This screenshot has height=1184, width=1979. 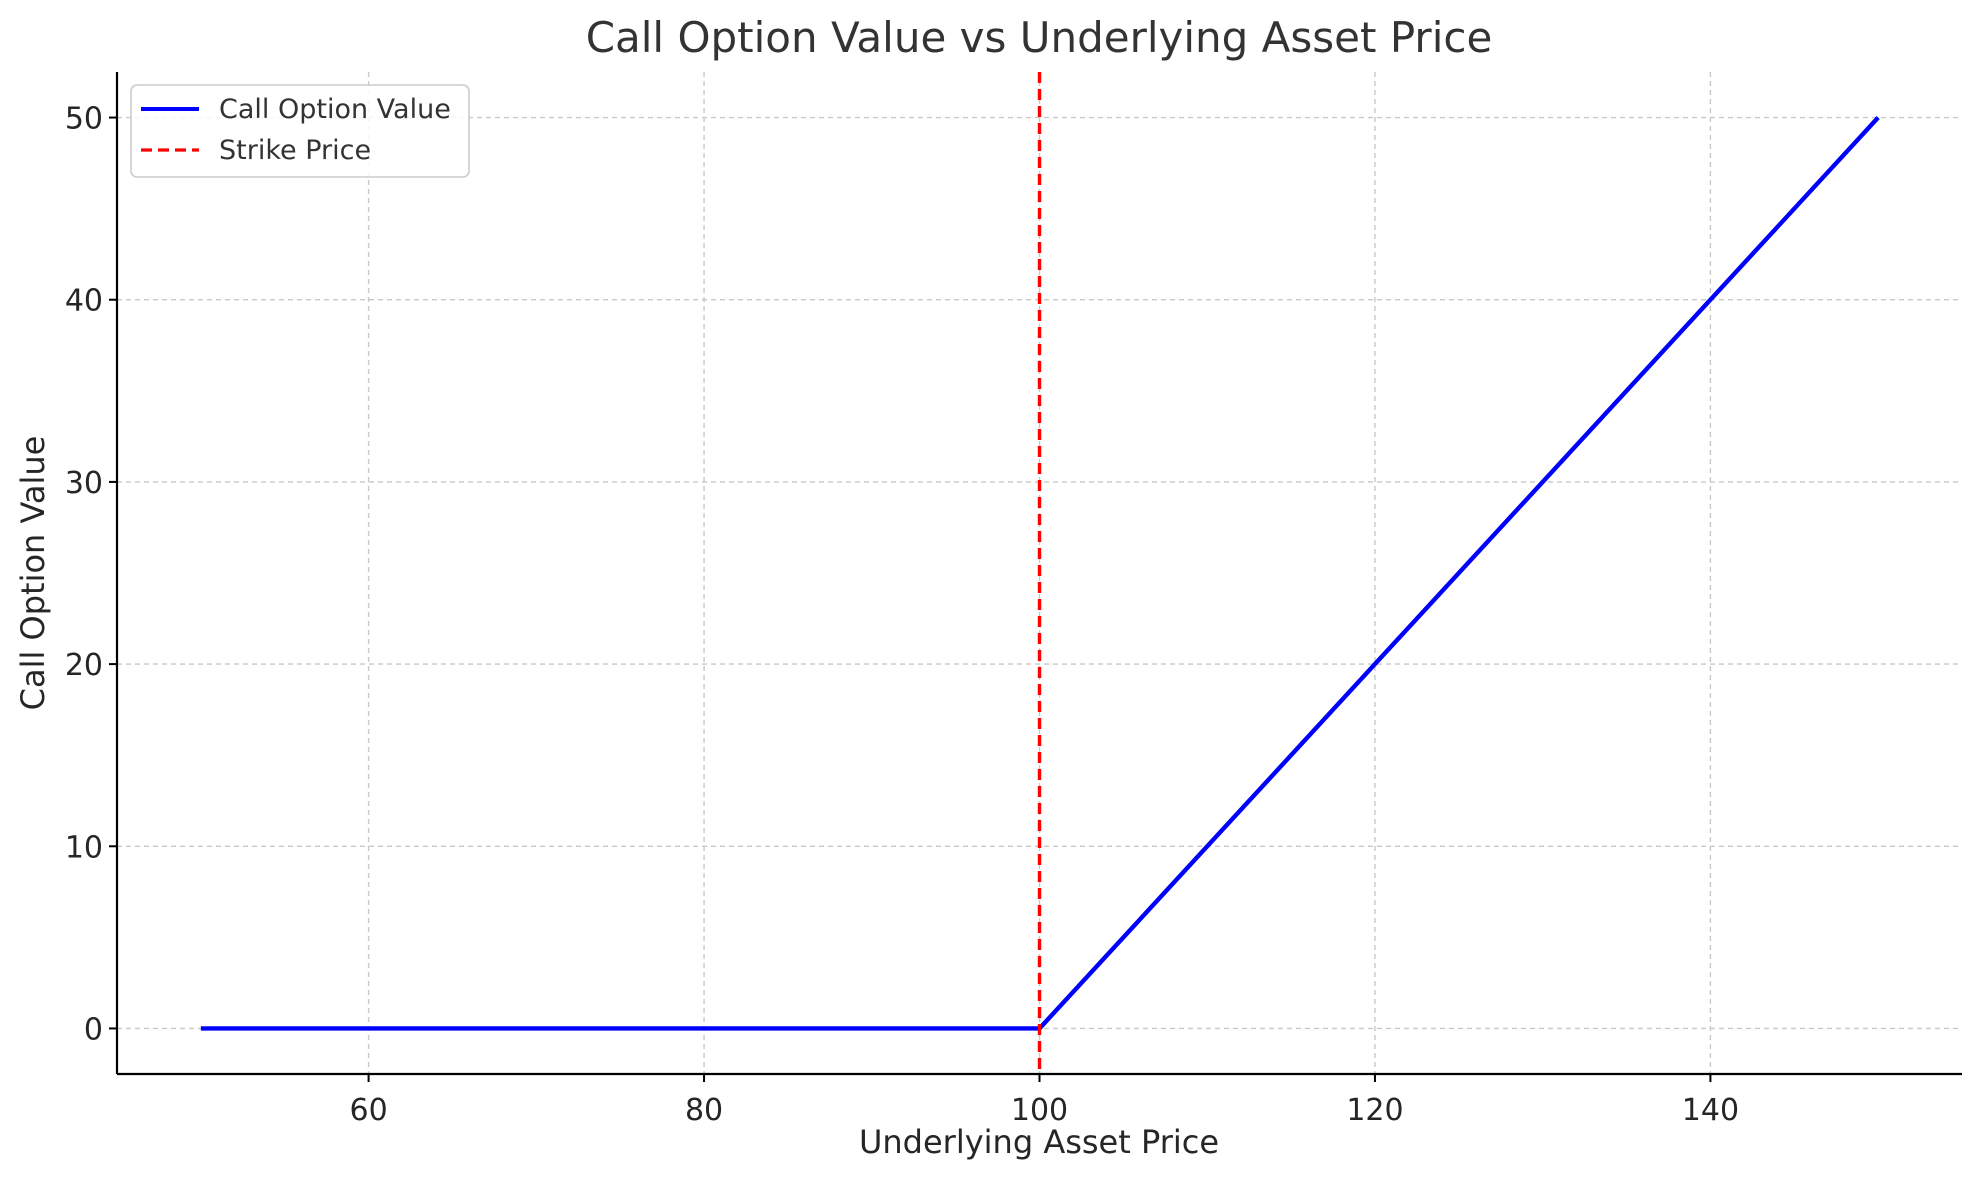 I want to click on y-tick-label: 50, so click(x=84, y=119).